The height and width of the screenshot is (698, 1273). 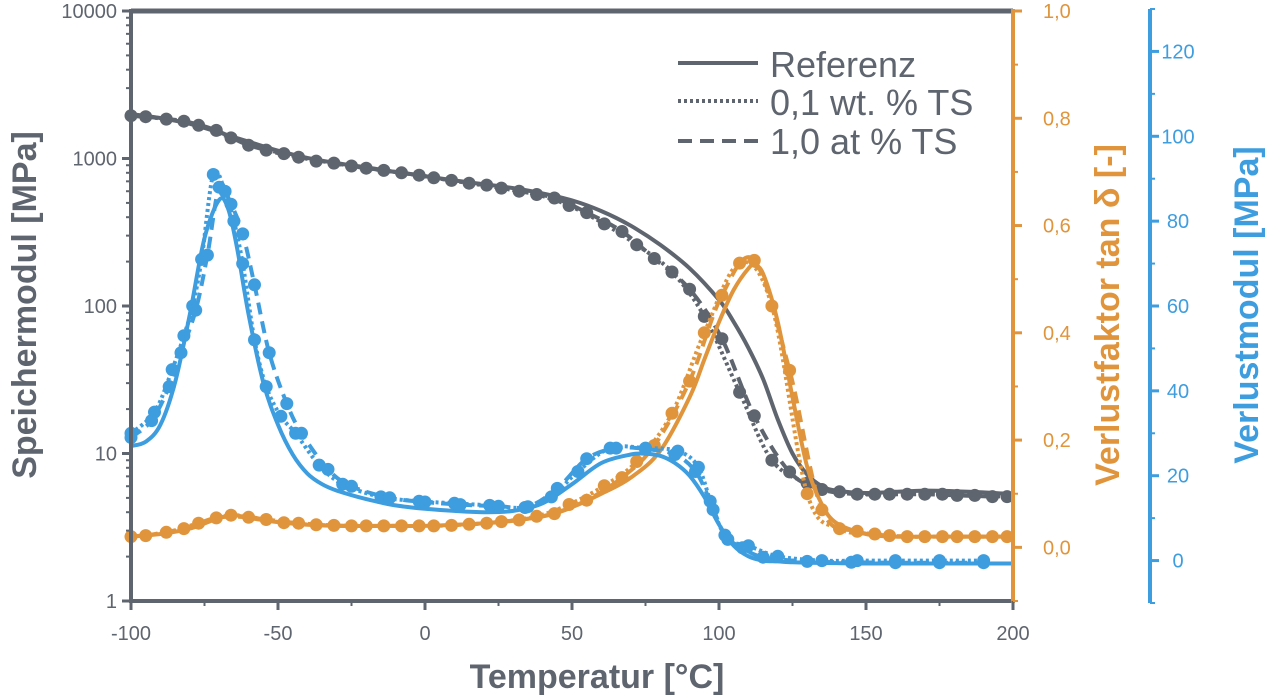 What do you see at coordinates (1108, 315) in the screenshot?
I see `right1-axis-title: Verlustfaktor tan δ [-]` at bounding box center [1108, 315].